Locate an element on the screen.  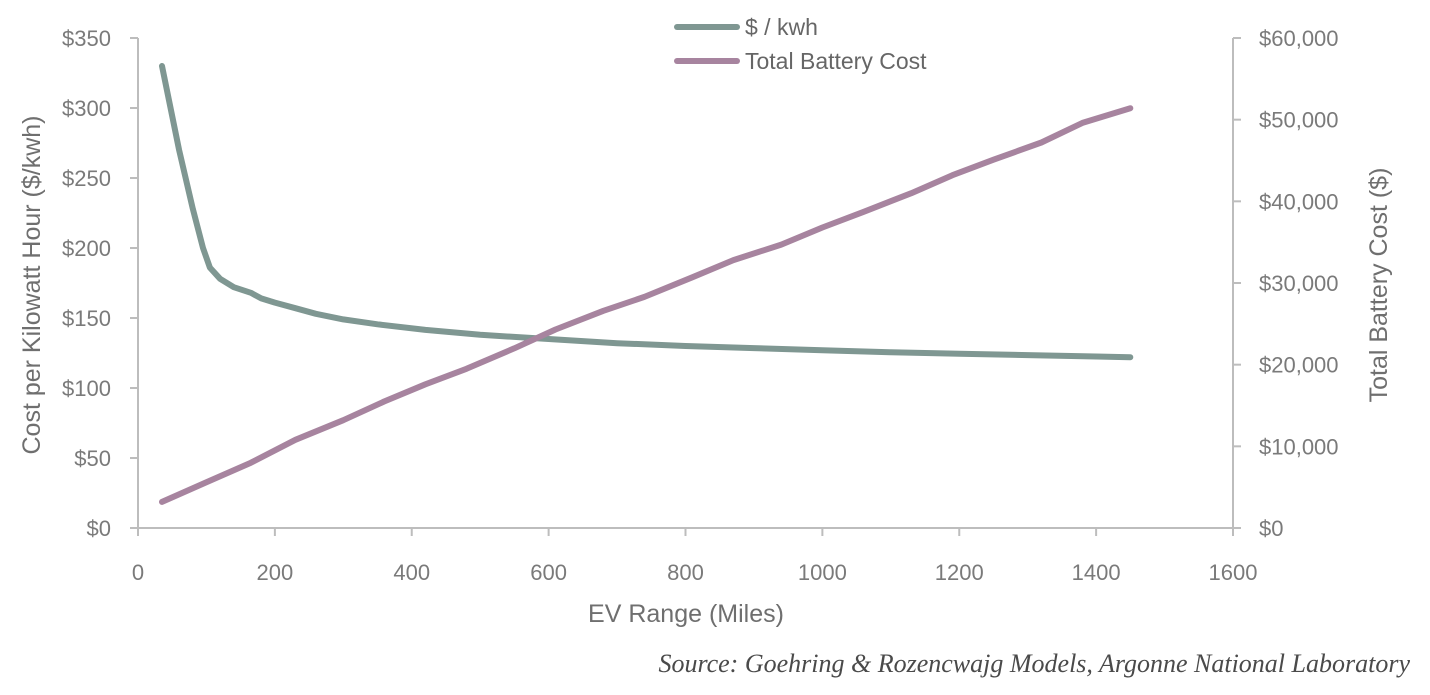
x-tick-label: 1600 is located at coordinates (1233, 572).